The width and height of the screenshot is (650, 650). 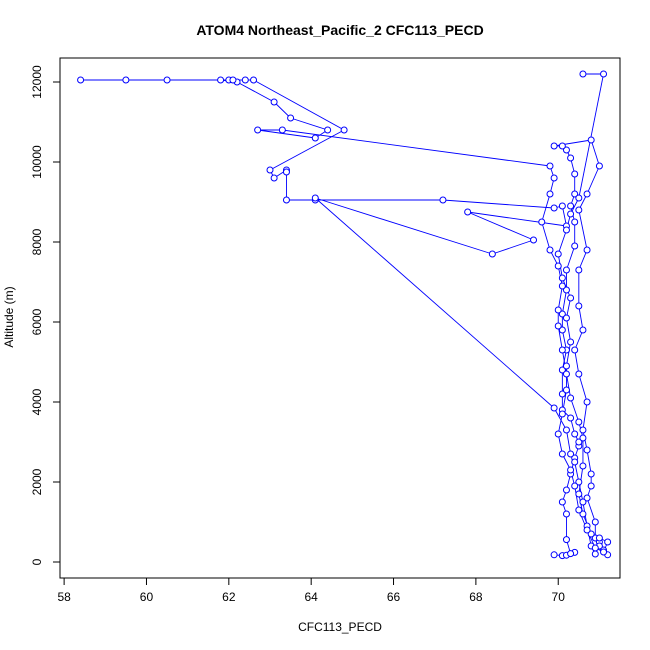 I want to click on x-tick-label: 64, so click(x=311, y=597).